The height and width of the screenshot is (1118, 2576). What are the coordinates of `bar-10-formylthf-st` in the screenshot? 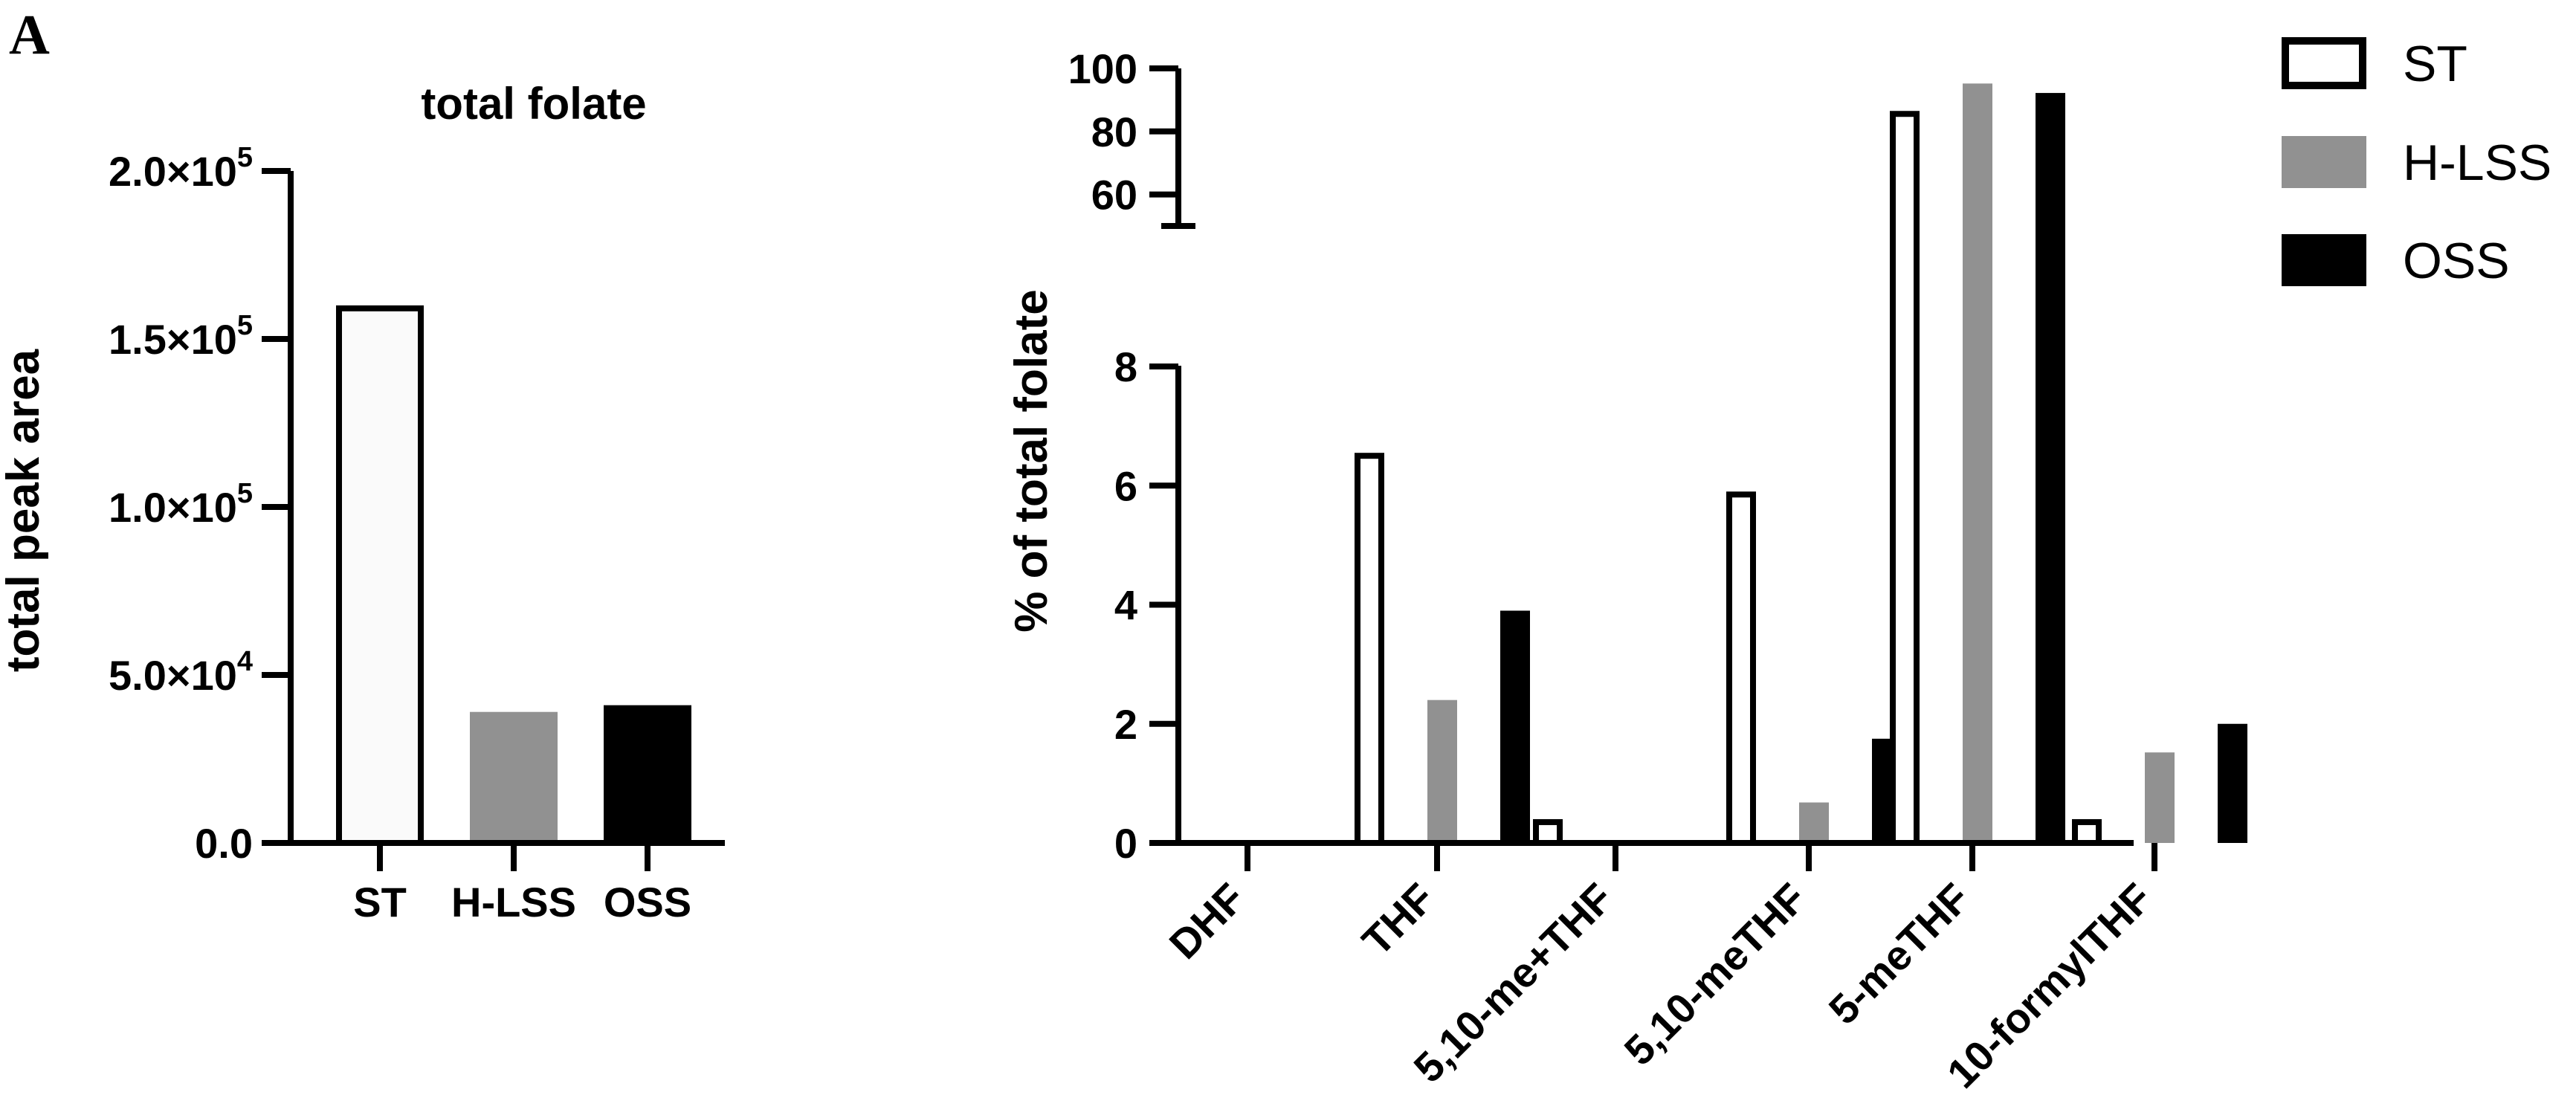 It's located at (2087, 832).